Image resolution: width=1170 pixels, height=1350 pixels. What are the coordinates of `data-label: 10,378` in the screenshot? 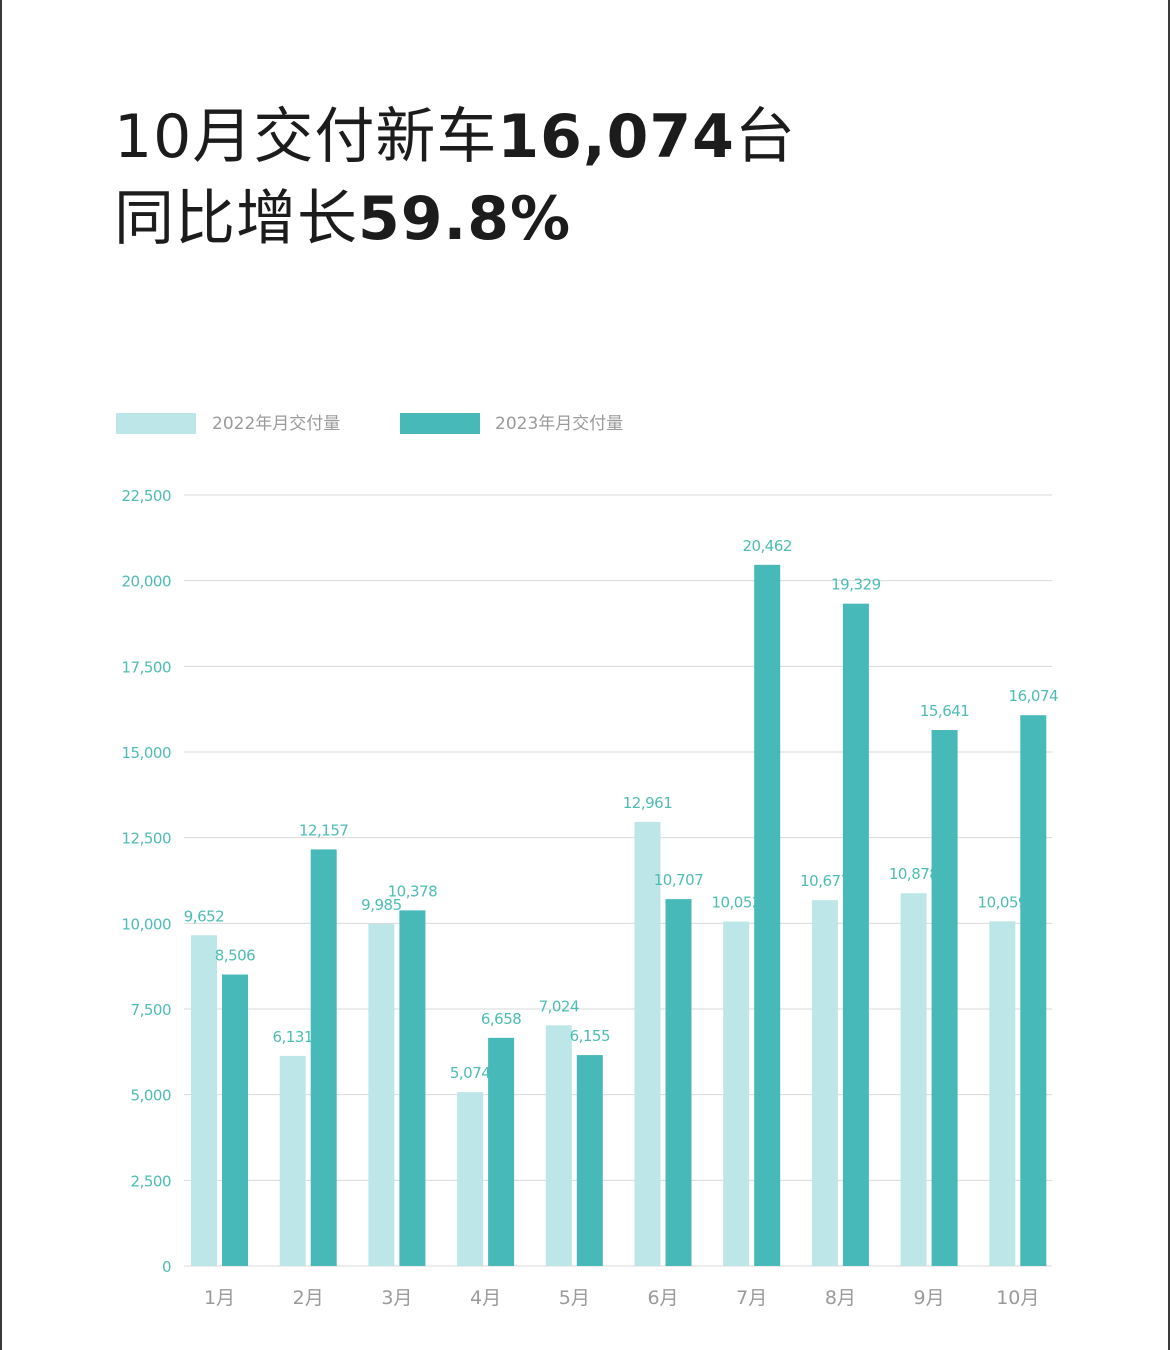 It's located at (413, 891).